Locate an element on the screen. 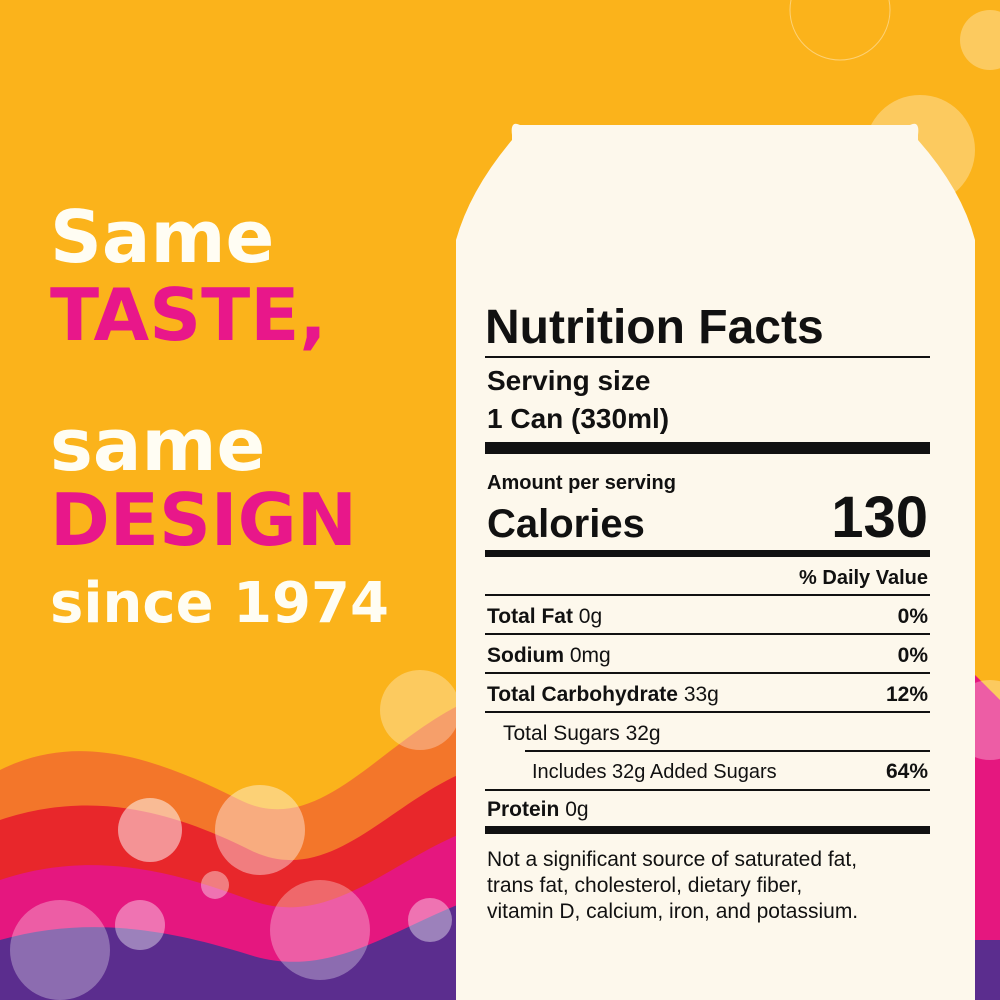 The width and height of the screenshot is (1000, 1000). serving-size: 1 Can (330ml) is located at coordinates (578, 418).